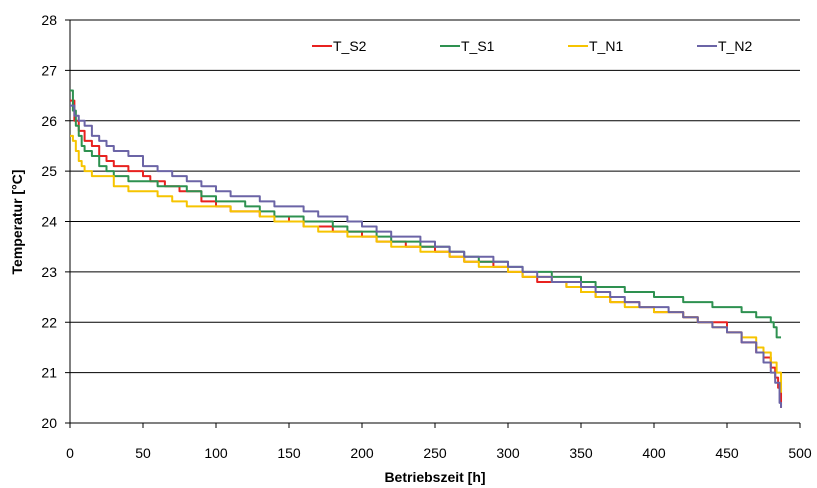 This screenshot has width=817, height=488. What do you see at coordinates (434, 477) in the screenshot?
I see `x-axis-title: Betriebszeit [h]` at bounding box center [434, 477].